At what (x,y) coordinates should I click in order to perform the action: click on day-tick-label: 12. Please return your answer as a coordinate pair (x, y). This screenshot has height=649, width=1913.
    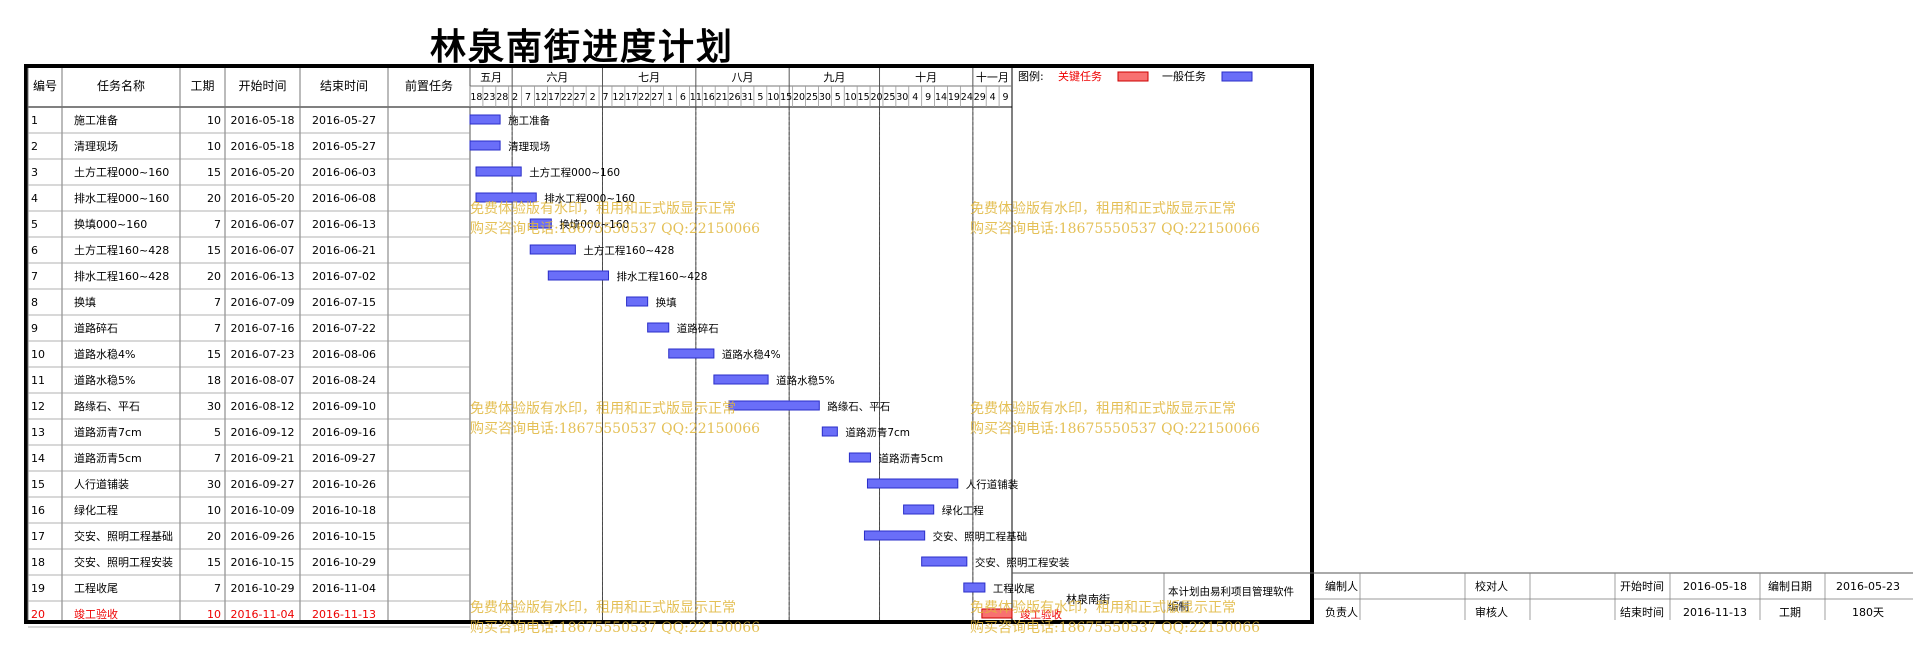
    Looking at the image, I should click on (618, 97).